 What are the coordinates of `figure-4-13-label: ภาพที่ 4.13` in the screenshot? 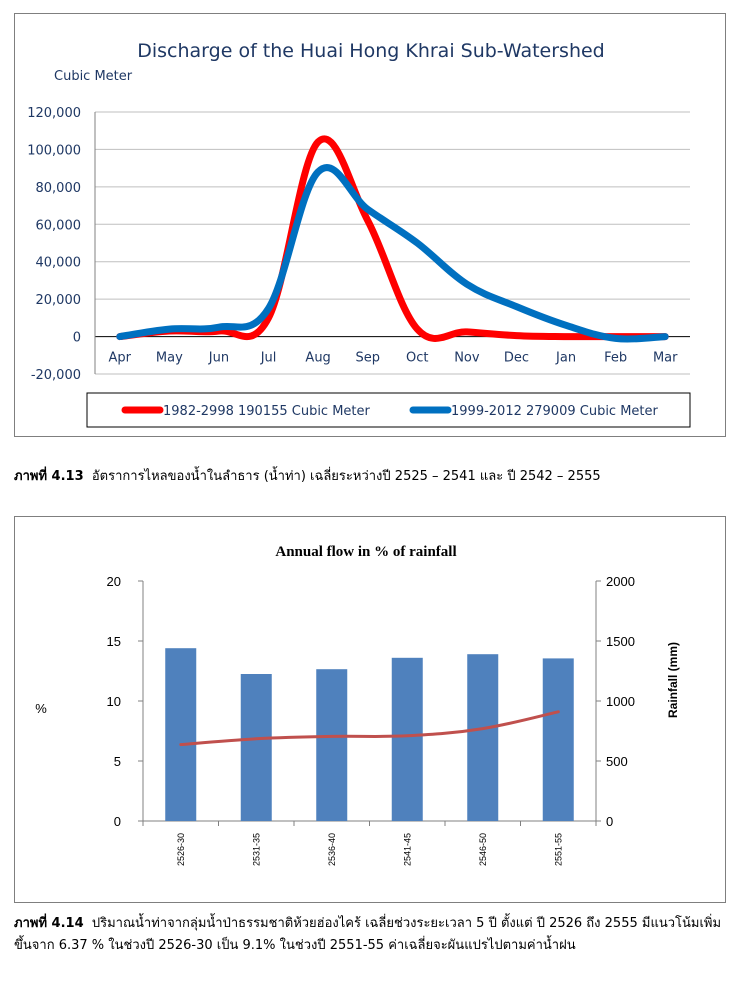 It's located at (49, 476).